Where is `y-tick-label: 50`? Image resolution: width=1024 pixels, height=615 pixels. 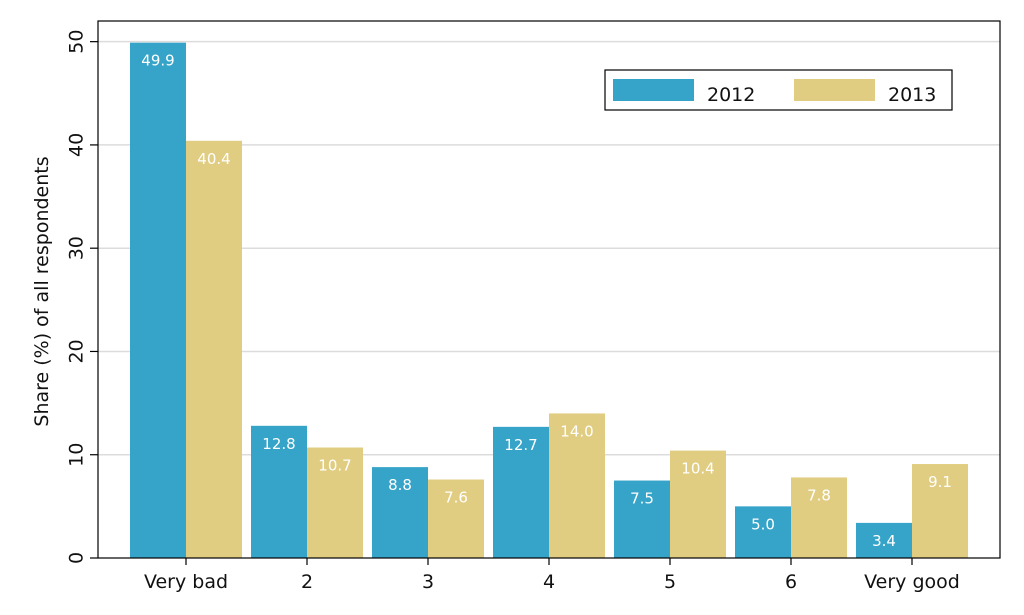 y-tick-label: 50 is located at coordinates (77, 42).